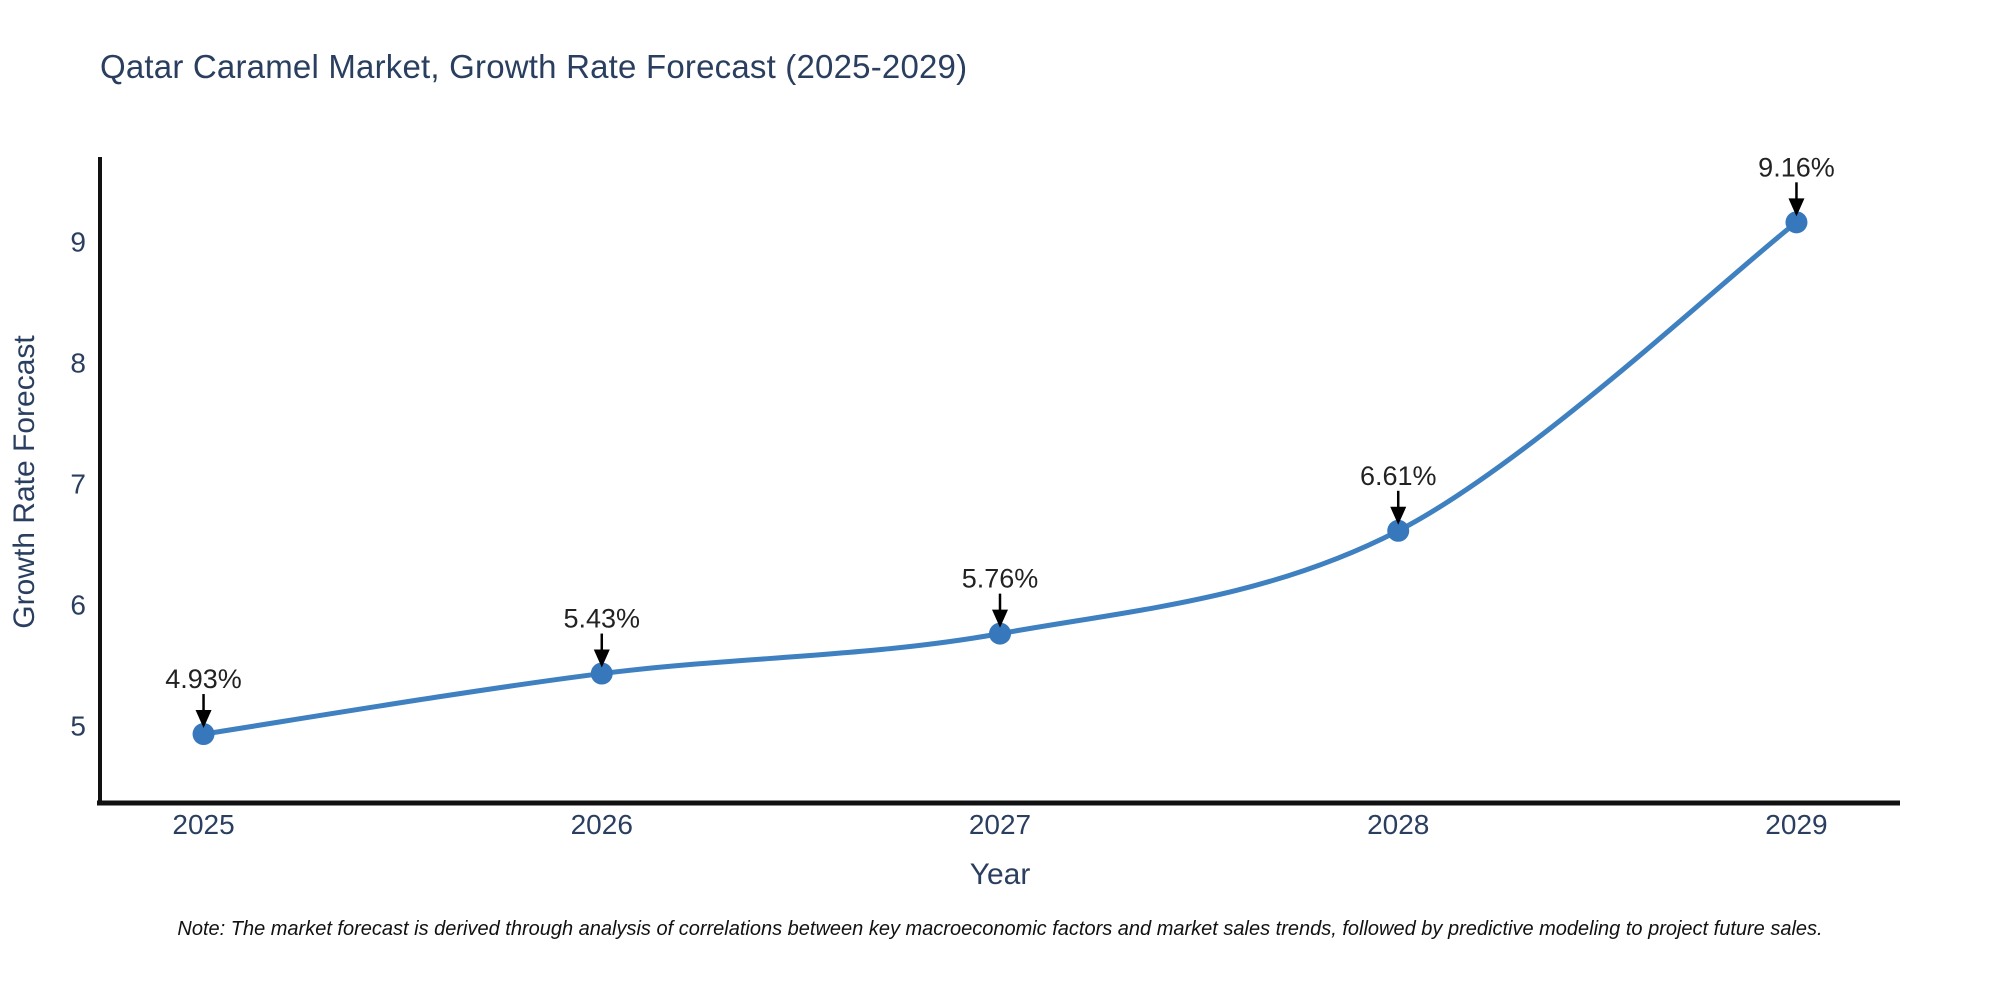  What do you see at coordinates (24, 482) in the screenshot?
I see `y-axis-title: Growth Rate Forecast` at bounding box center [24, 482].